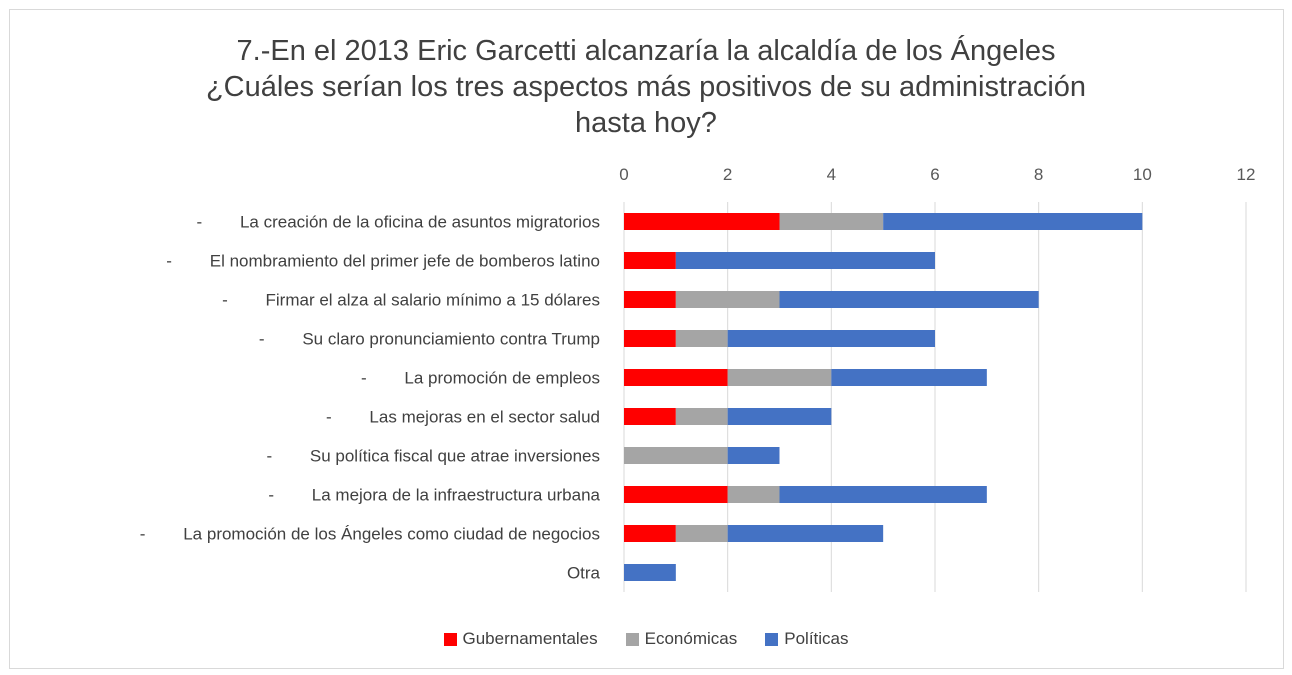 This screenshot has width=1292, height=675. Describe the element at coordinates (450, 639) in the screenshot. I see `legend-swatch-gubernamentales` at that location.